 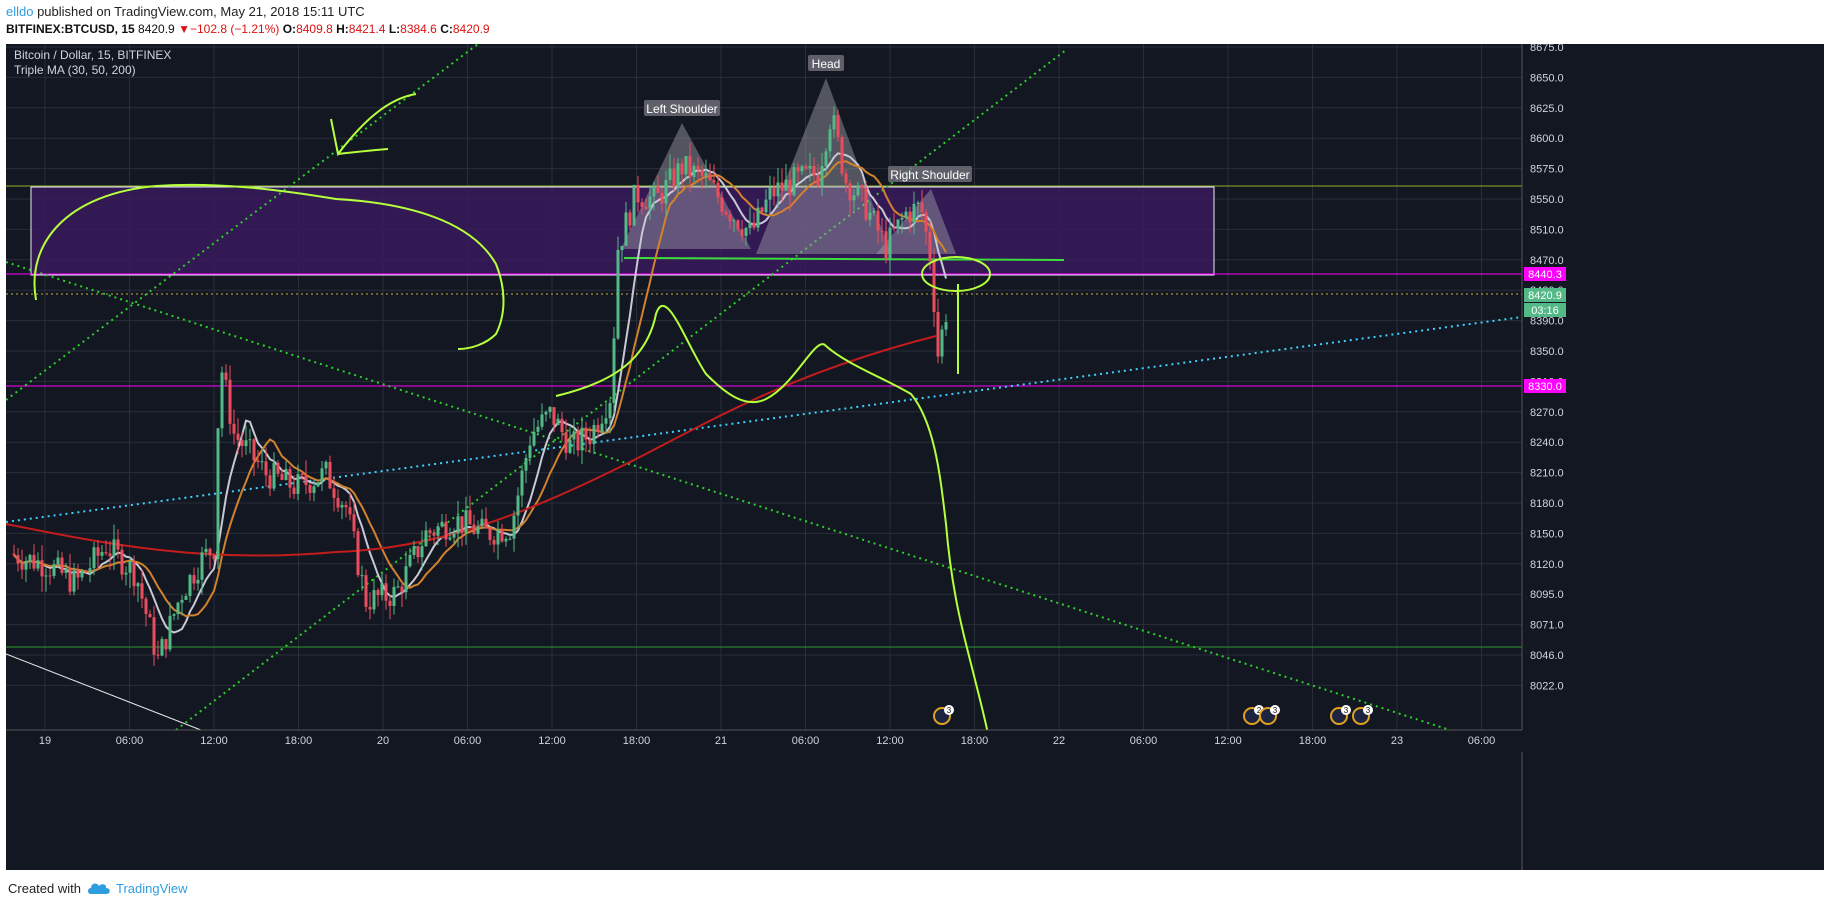 I want to click on time-tick-label: 19, so click(x=45, y=741).